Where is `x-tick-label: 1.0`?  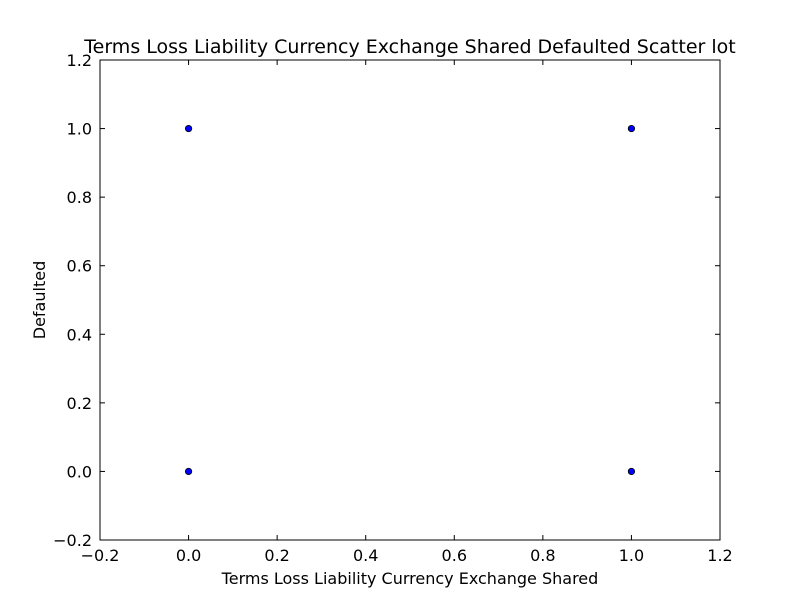 x-tick-label: 1.0 is located at coordinates (631, 555).